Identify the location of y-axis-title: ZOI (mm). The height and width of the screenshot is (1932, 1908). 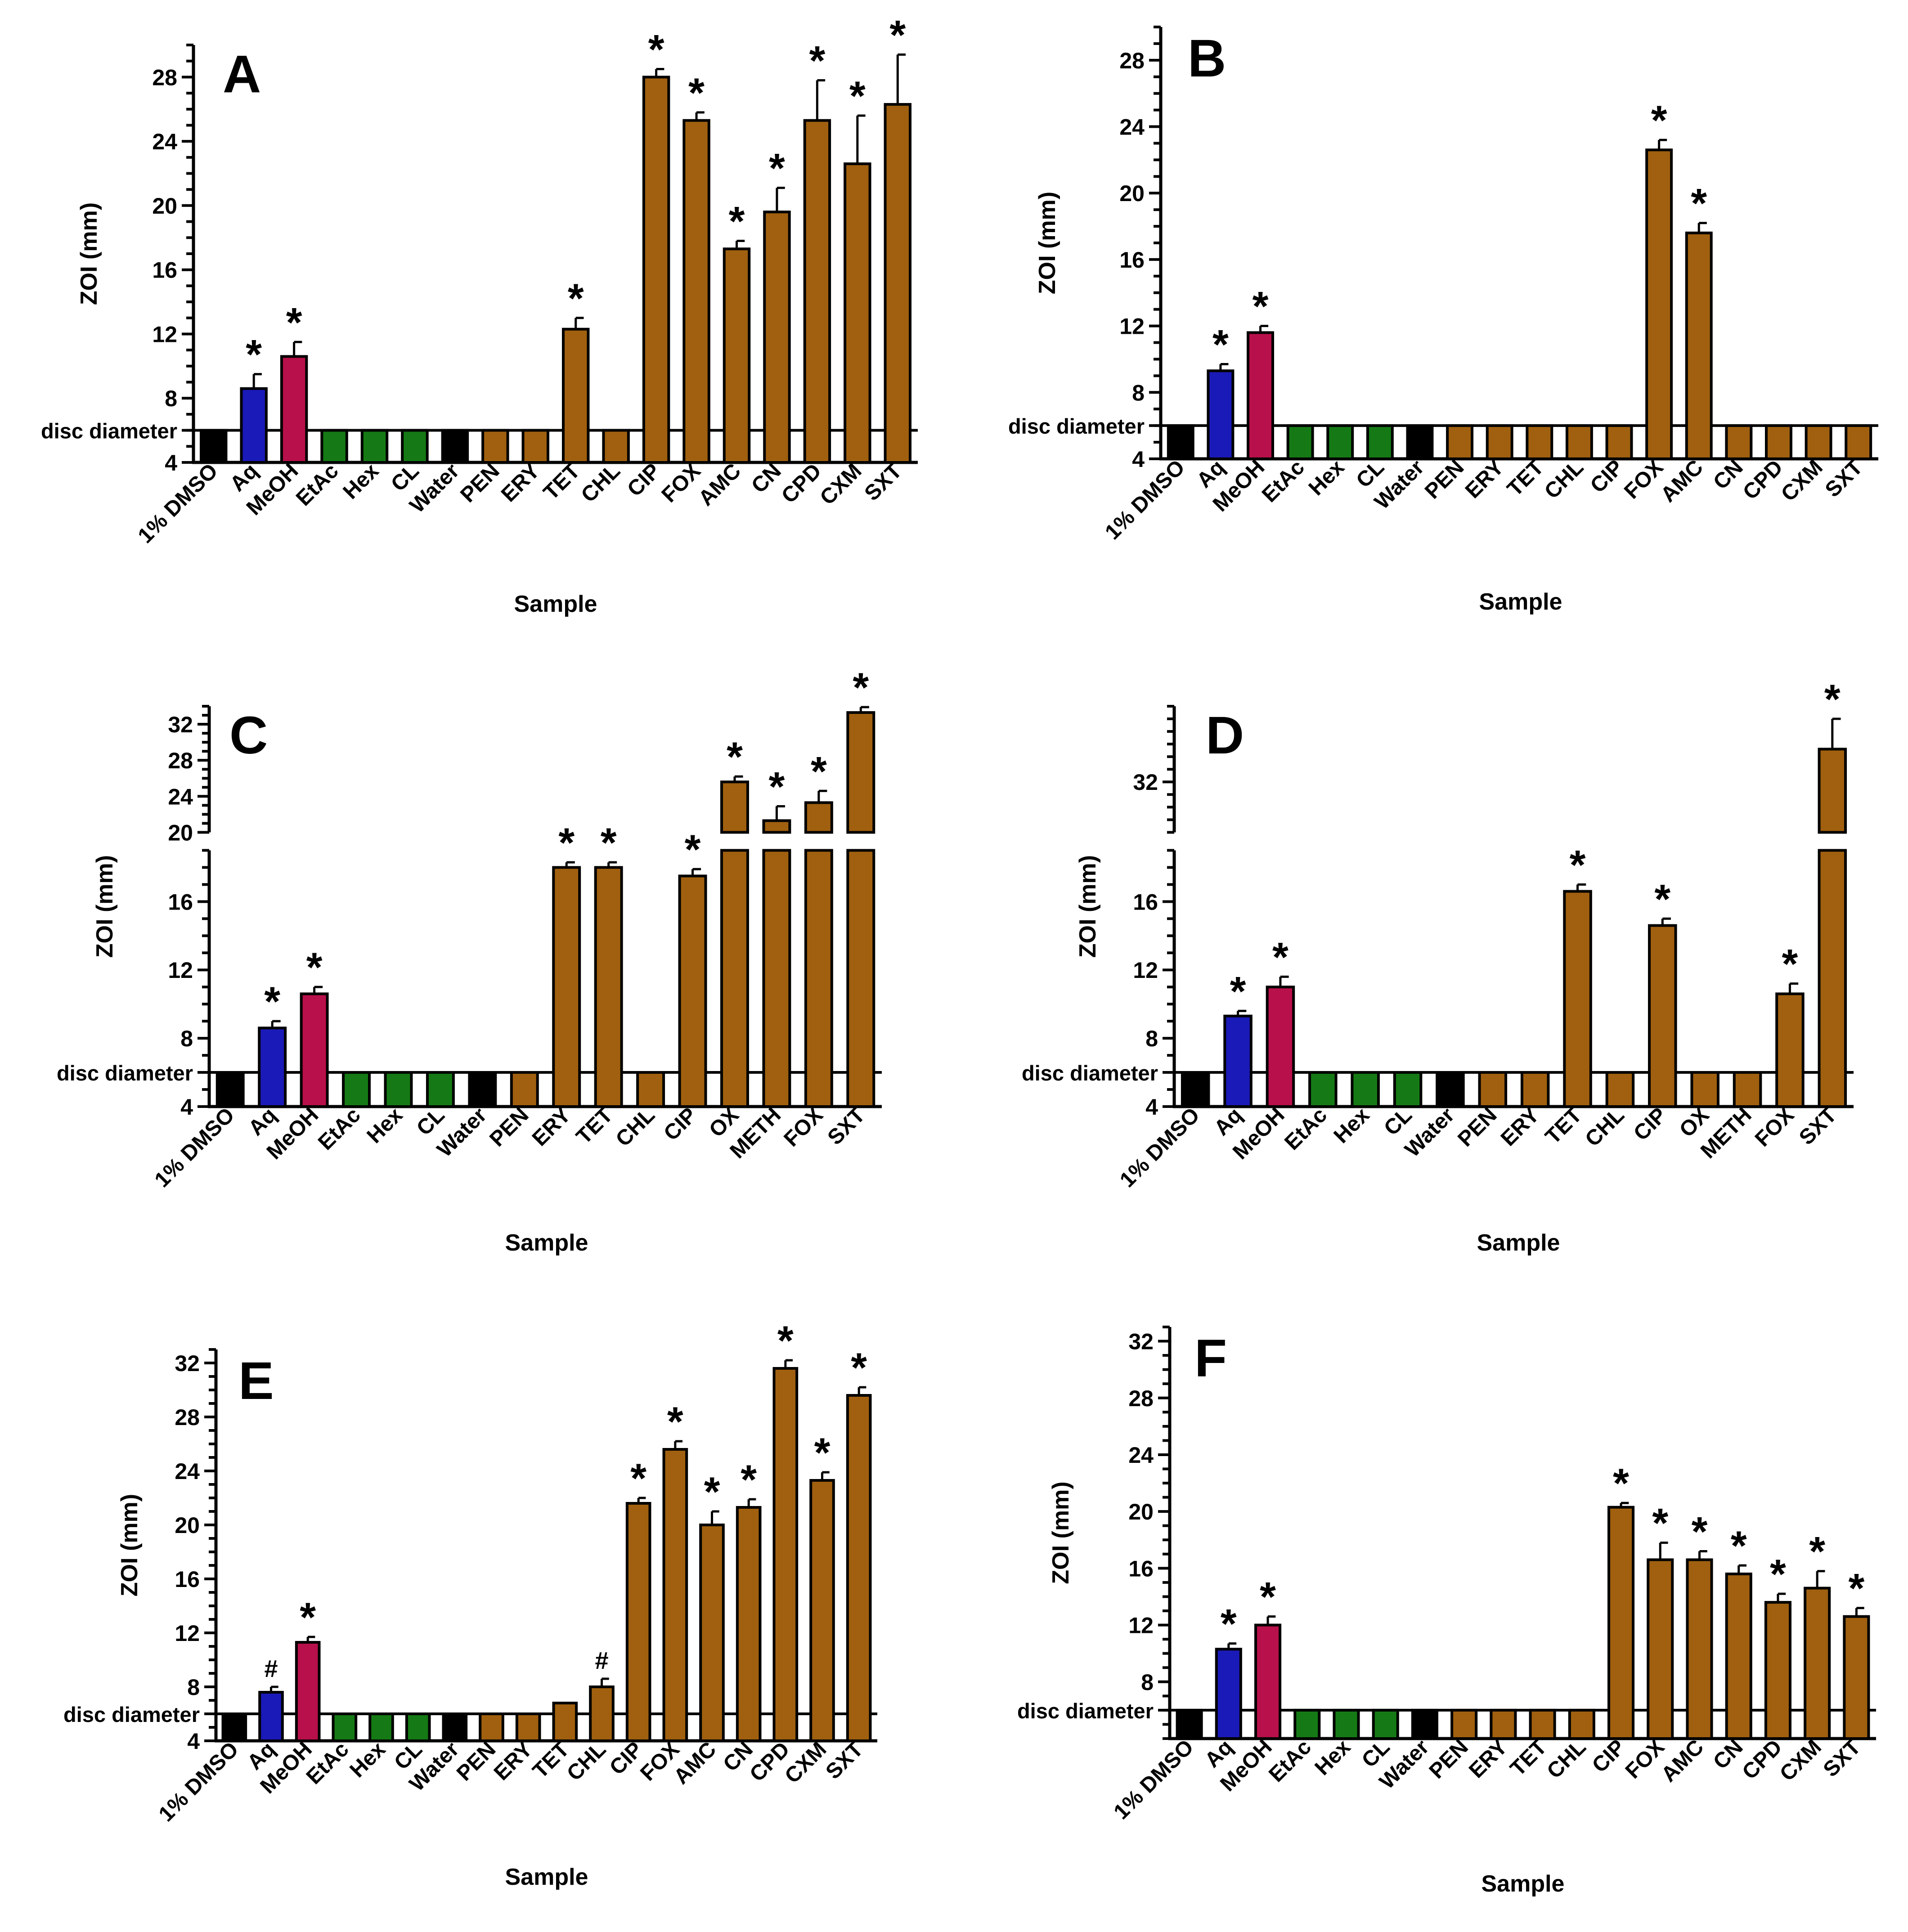
(1061, 1532).